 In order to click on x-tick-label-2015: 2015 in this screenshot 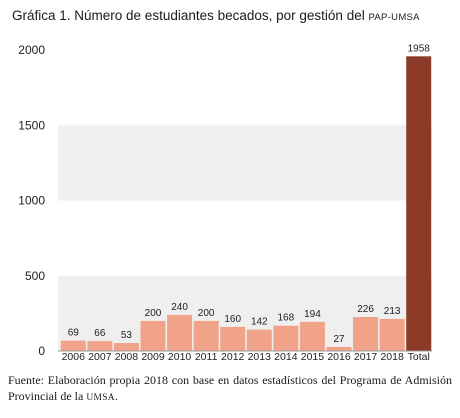, I will do `click(313, 357)`.